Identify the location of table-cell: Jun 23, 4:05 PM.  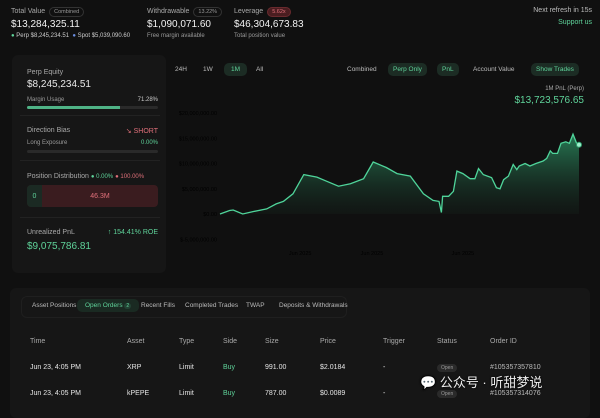
(55, 367).